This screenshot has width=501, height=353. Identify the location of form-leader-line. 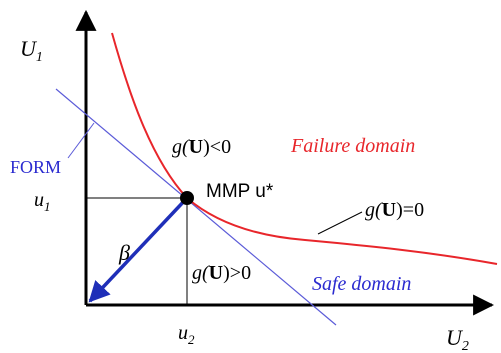
(81, 140).